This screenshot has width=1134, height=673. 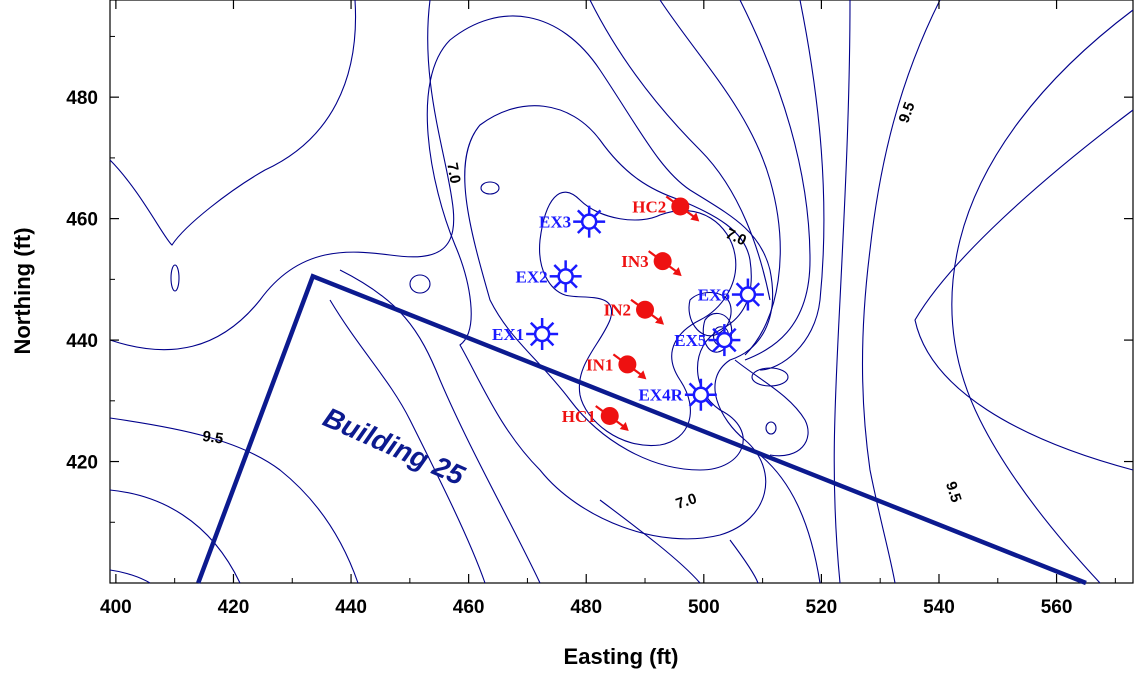 I want to click on x-axis-title: Easting (ft), so click(x=621, y=656).